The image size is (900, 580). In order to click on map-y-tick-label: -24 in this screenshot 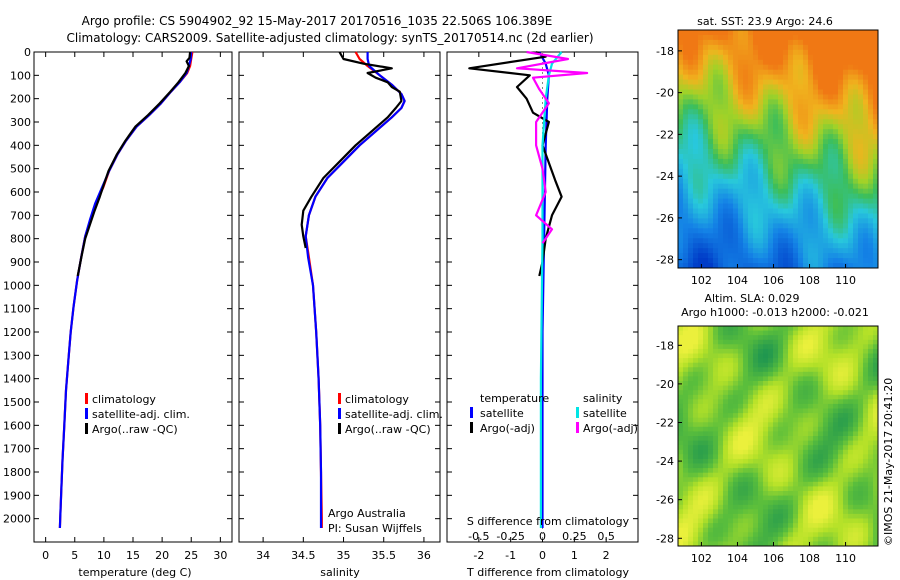, I will do `click(665, 176)`.